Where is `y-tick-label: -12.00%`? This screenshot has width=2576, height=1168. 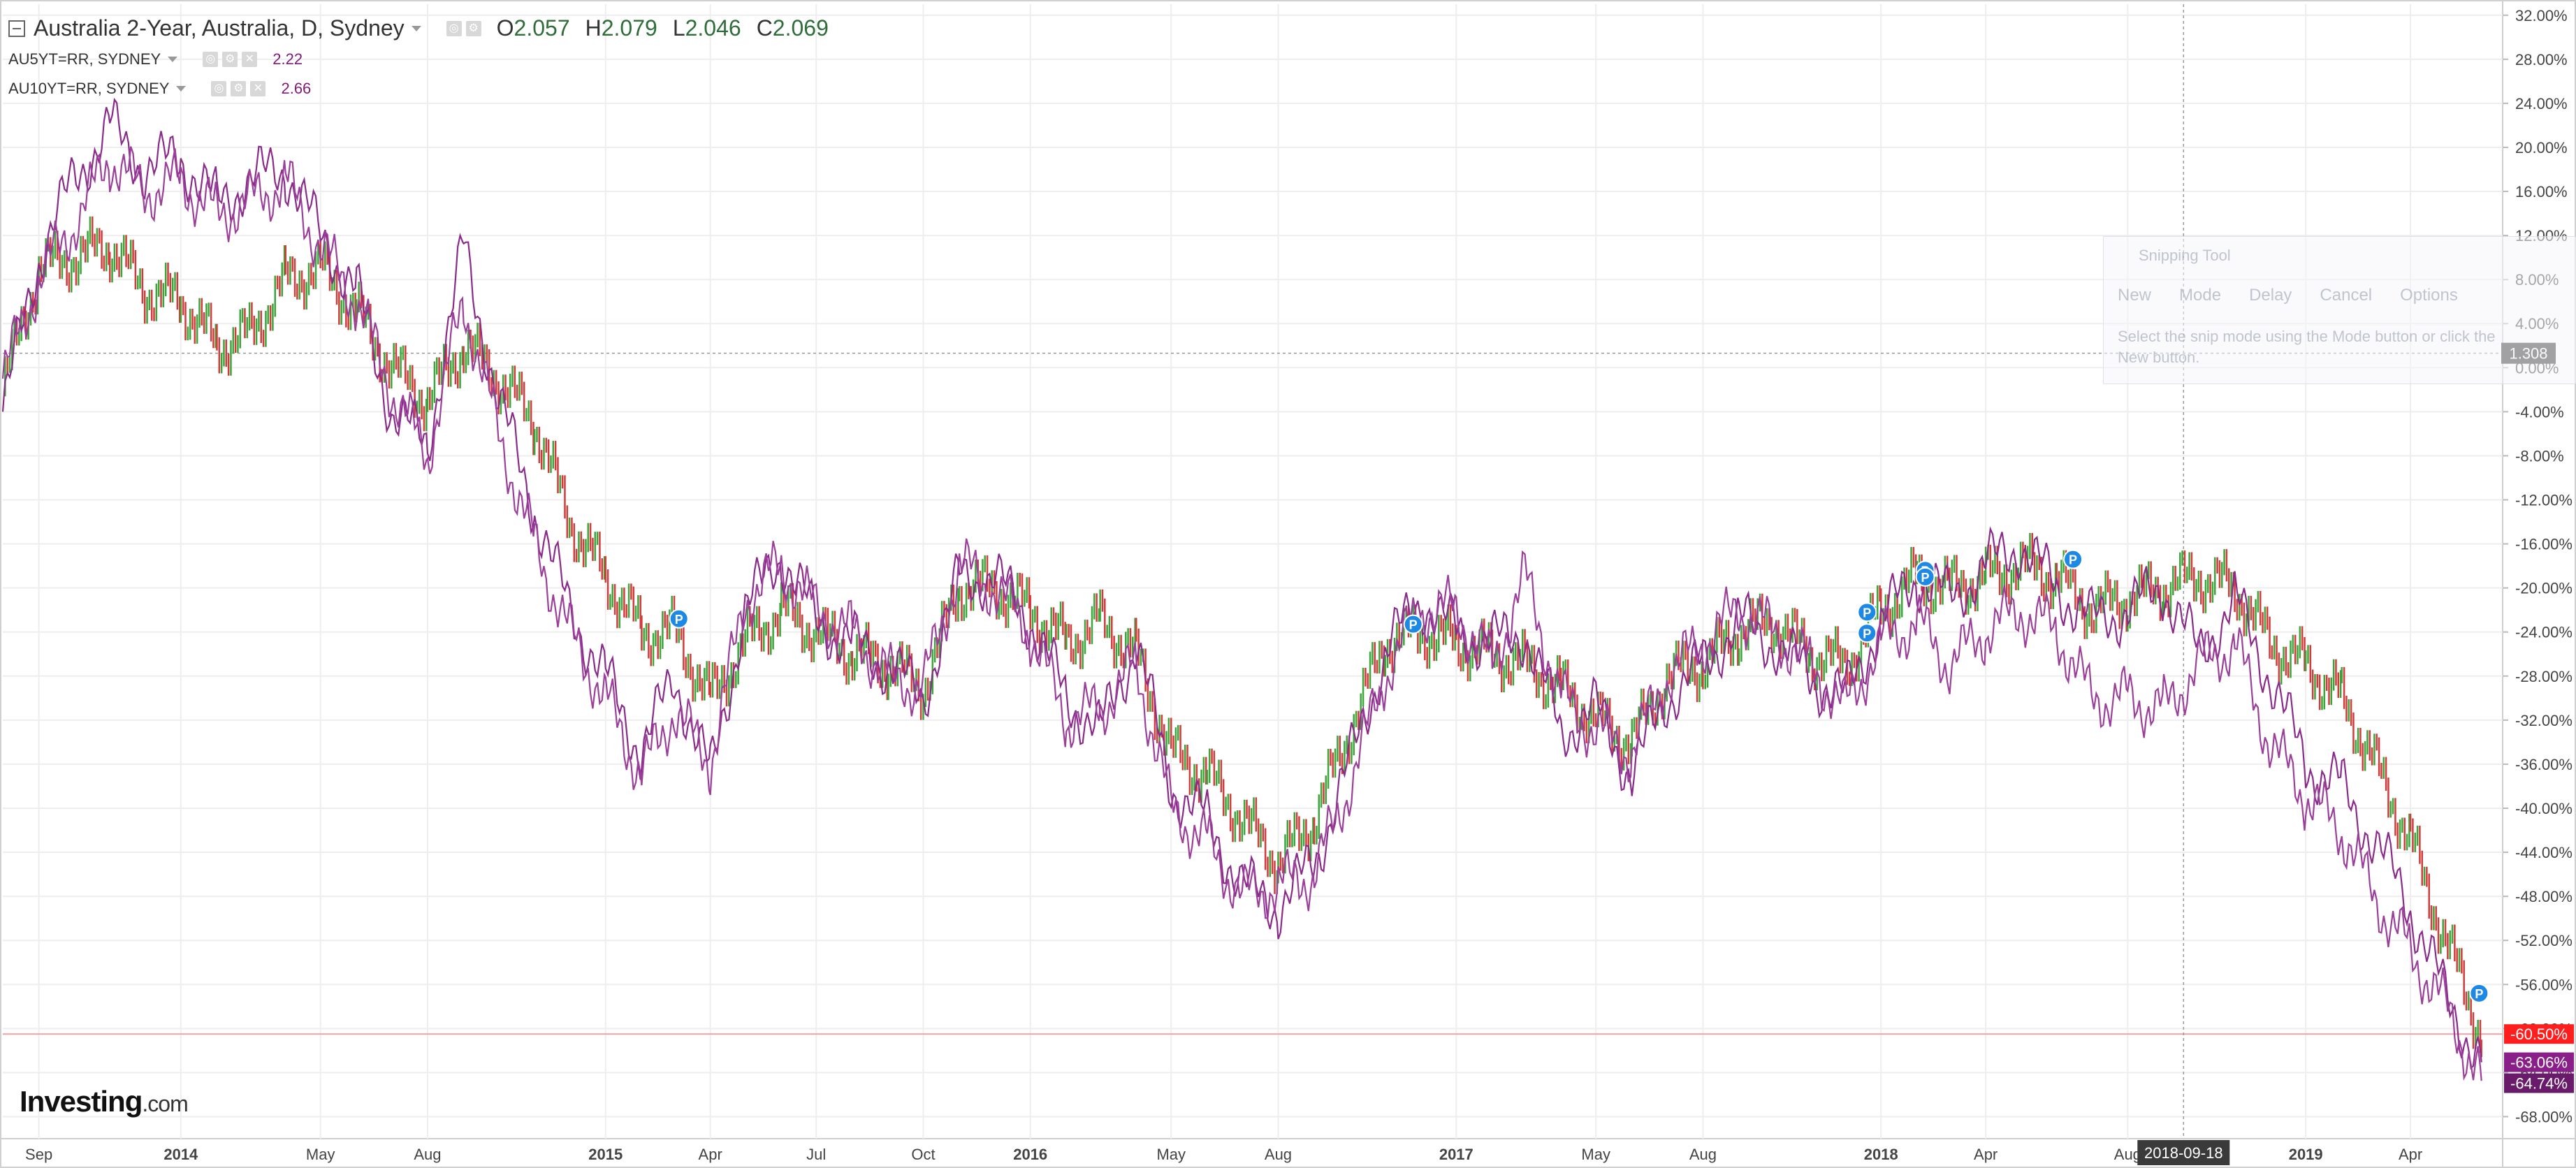 y-tick-label: -12.00% is located at coordinates (2544, 500).